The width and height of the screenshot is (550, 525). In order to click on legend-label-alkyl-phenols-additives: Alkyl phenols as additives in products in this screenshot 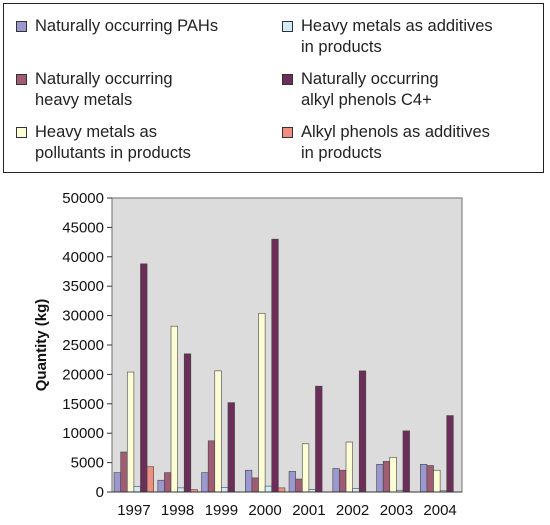, I will do `click(395, 142)`.